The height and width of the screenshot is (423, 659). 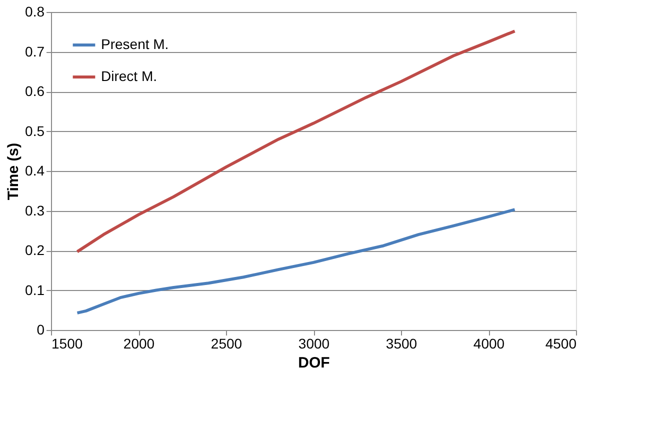 What do you see at coordinates (35, 51) in the screenshot?
I see `y-tick-label: 0.7` at bounding box center [35, 51].